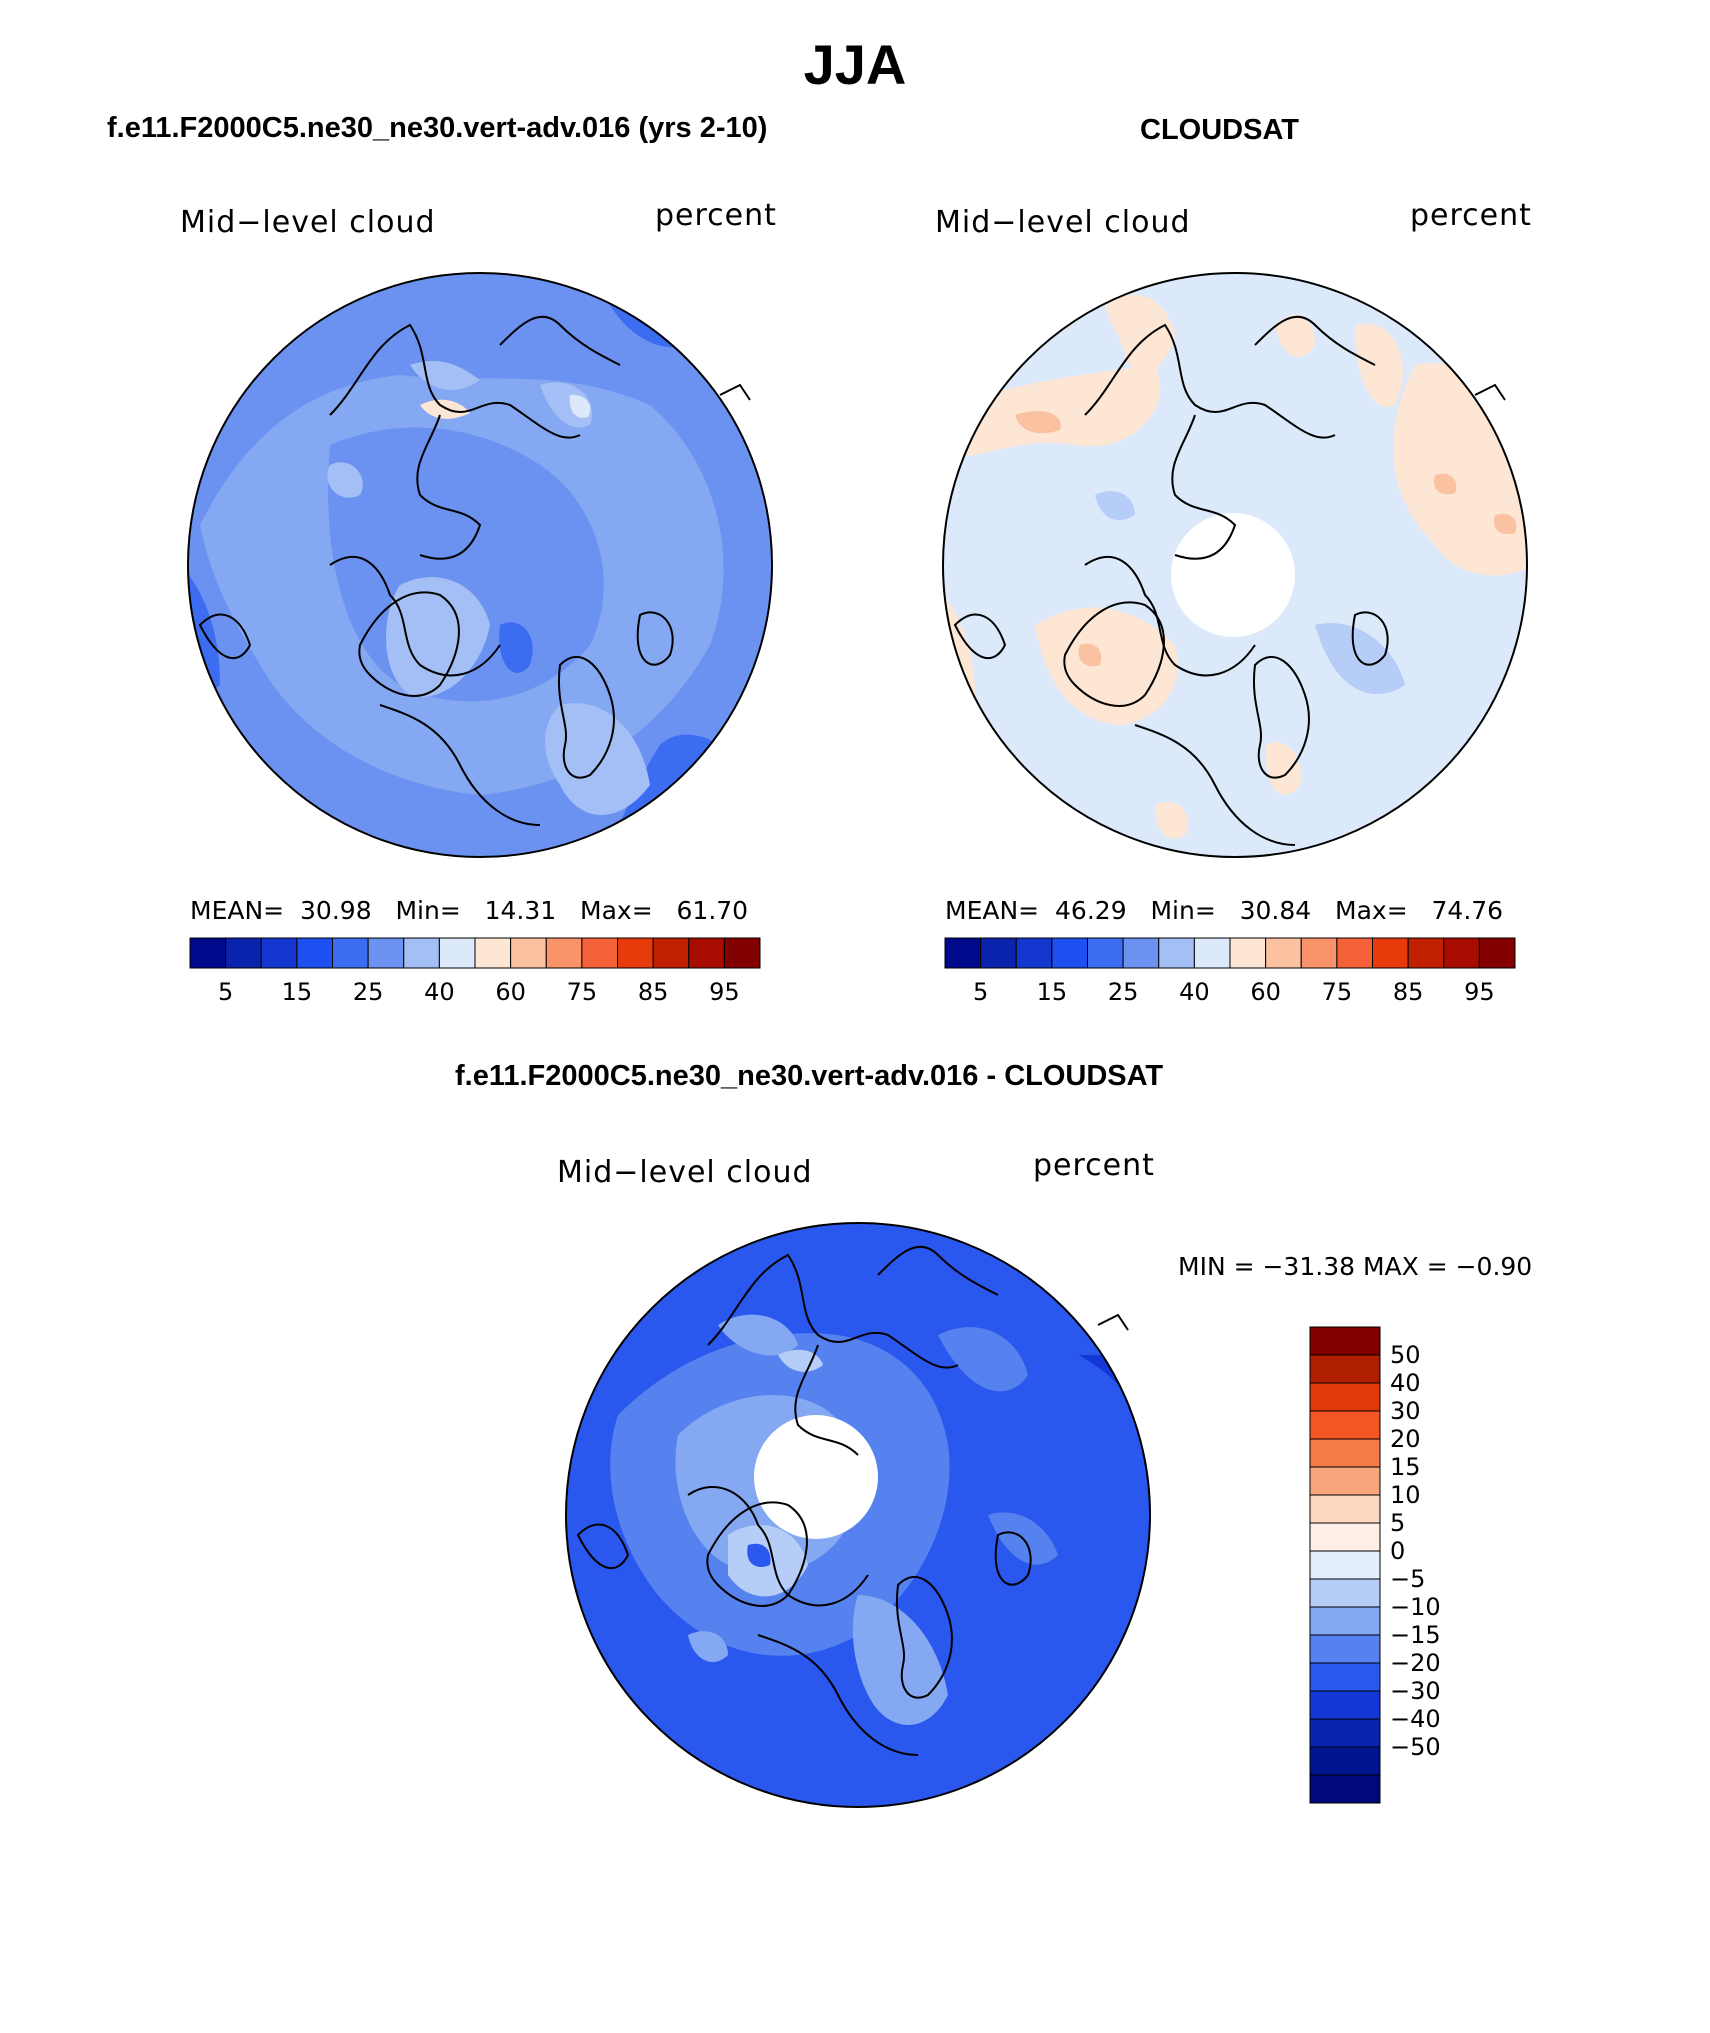 The width and height of the screenshot is (1710, 2033). I want to click on obs-colorbar-tick-label: 15, so click(1052, 992).